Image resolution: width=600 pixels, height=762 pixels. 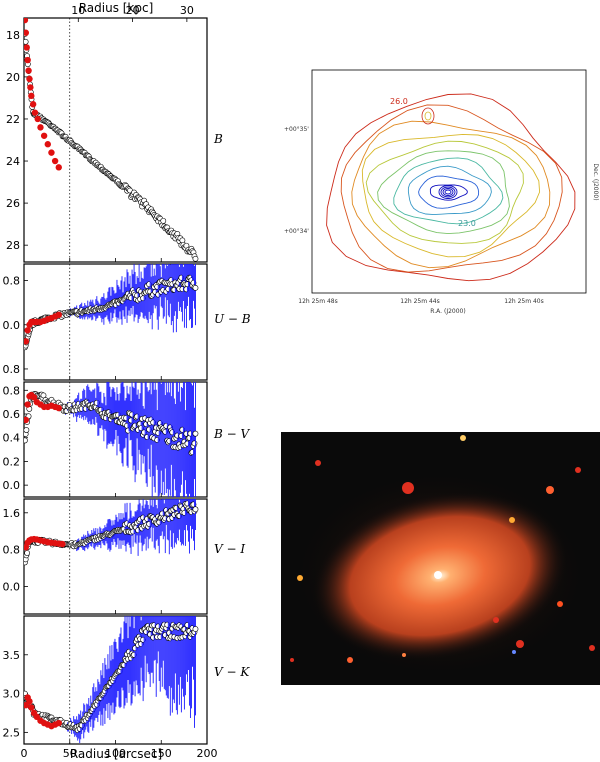 What do you see at coordinates (161, 753) in the screenshot?
I see `xtick-label: 150` at bounding box center [161, 753].